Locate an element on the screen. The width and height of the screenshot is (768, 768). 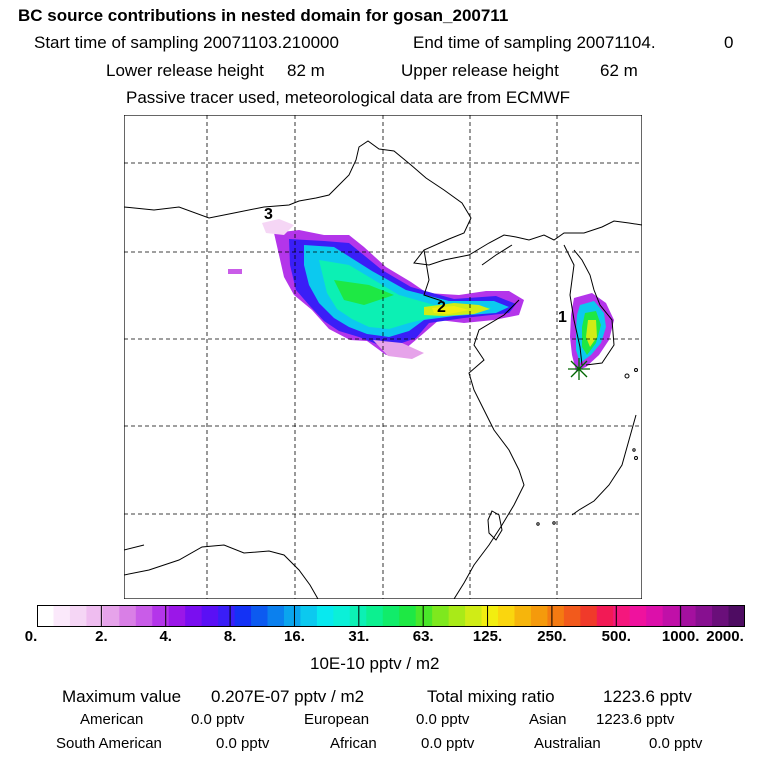
american-label: American is located at coordinates (112, 719).